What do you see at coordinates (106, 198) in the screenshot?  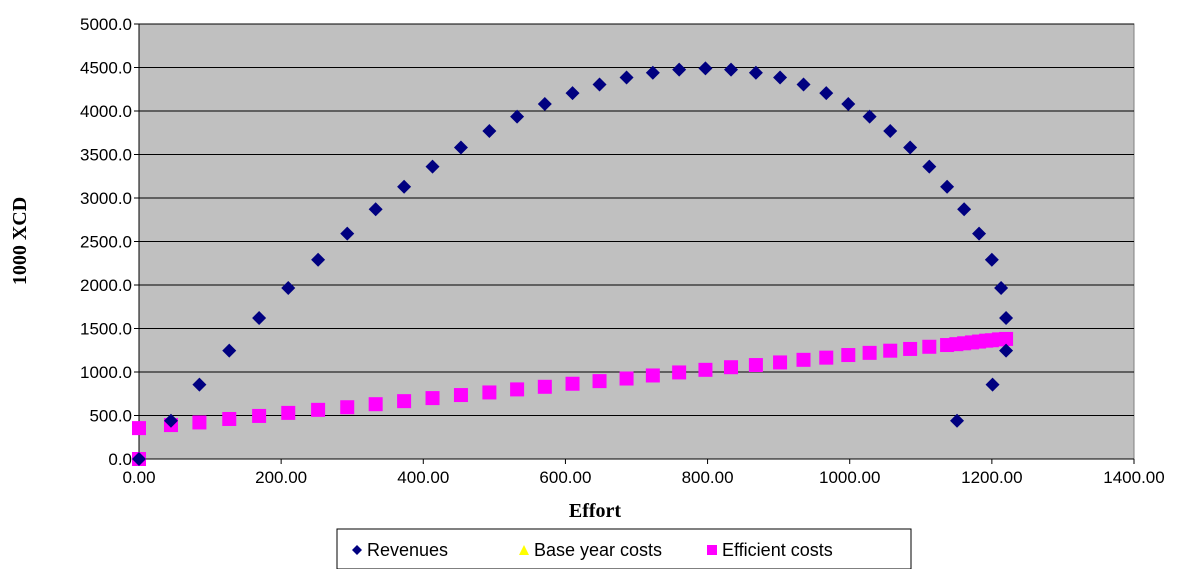 I see `y-tick-label: 3000.0` at bounding box center [106, 198].